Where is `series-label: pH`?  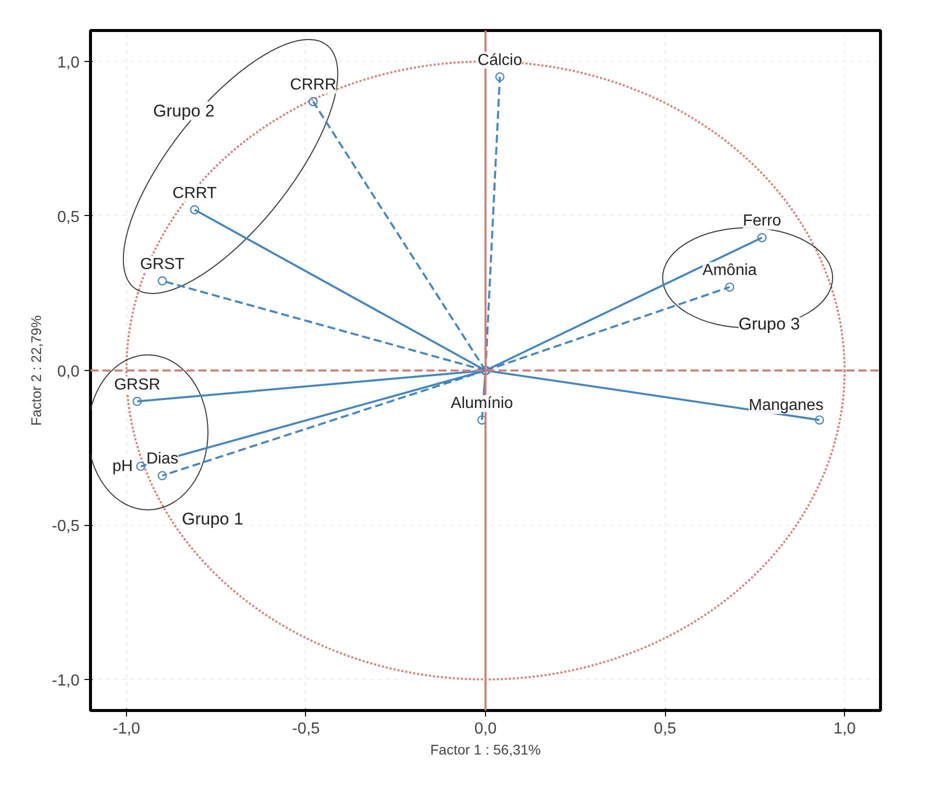 series-label: pH is located at coordinates (122, 466).